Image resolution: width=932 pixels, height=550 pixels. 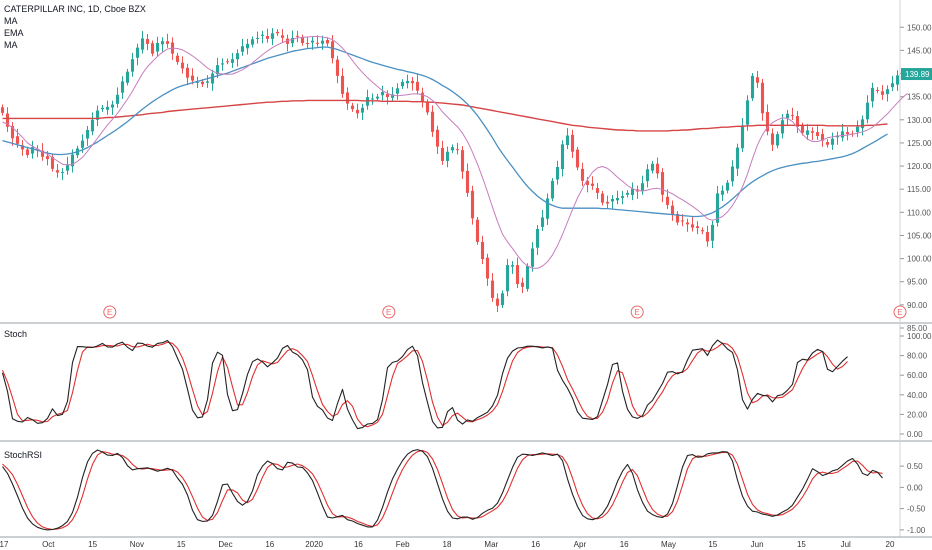 I want to click on time-tick-label: 20, so click(x=890, y=544).